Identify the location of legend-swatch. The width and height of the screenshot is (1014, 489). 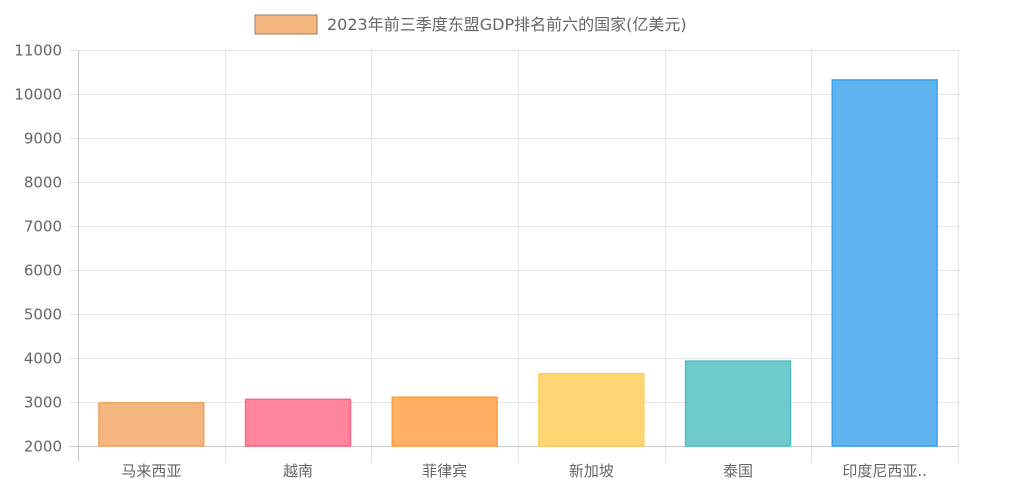
(286, 24).